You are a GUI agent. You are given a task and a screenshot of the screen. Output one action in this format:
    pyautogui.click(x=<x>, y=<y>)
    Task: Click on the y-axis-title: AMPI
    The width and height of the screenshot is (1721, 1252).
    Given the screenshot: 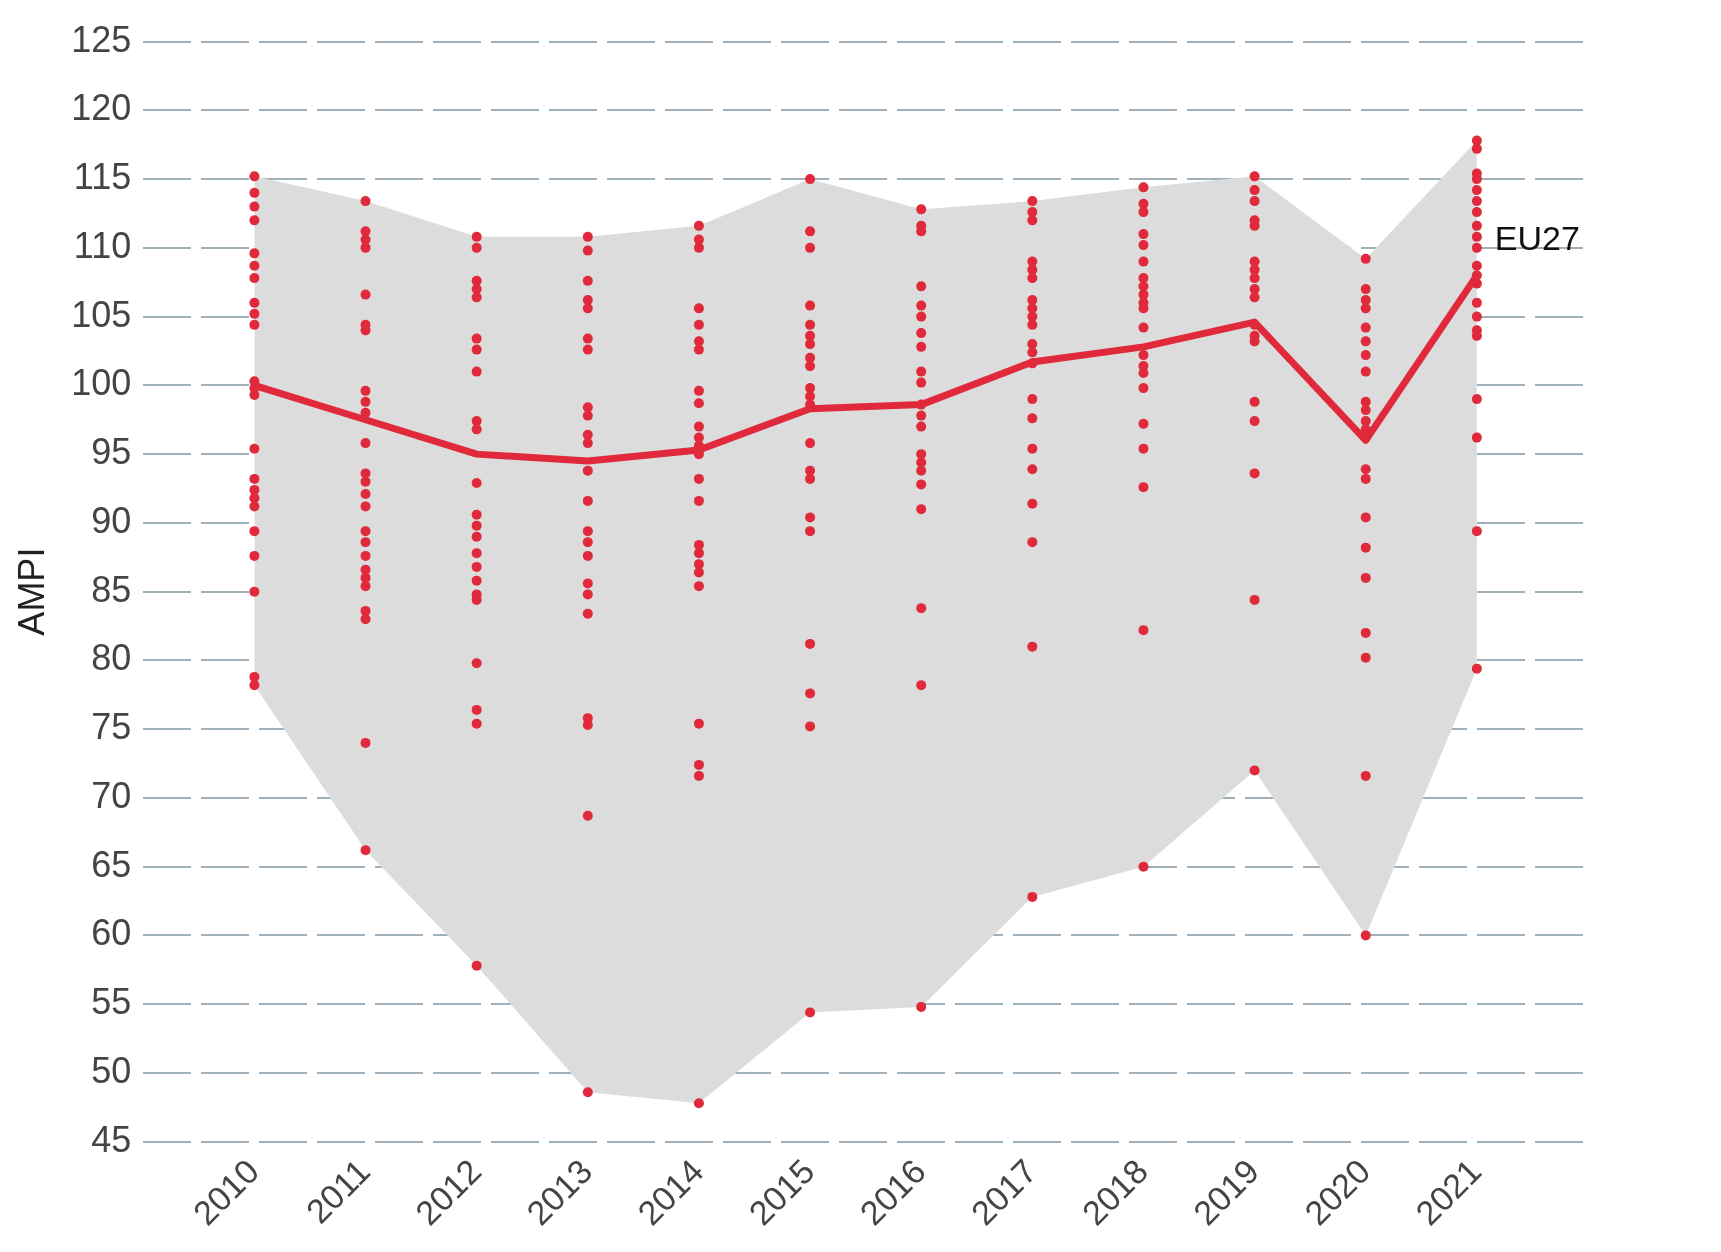 What is the action you would take?
    pyautogui.click(x=31, y=591)
    